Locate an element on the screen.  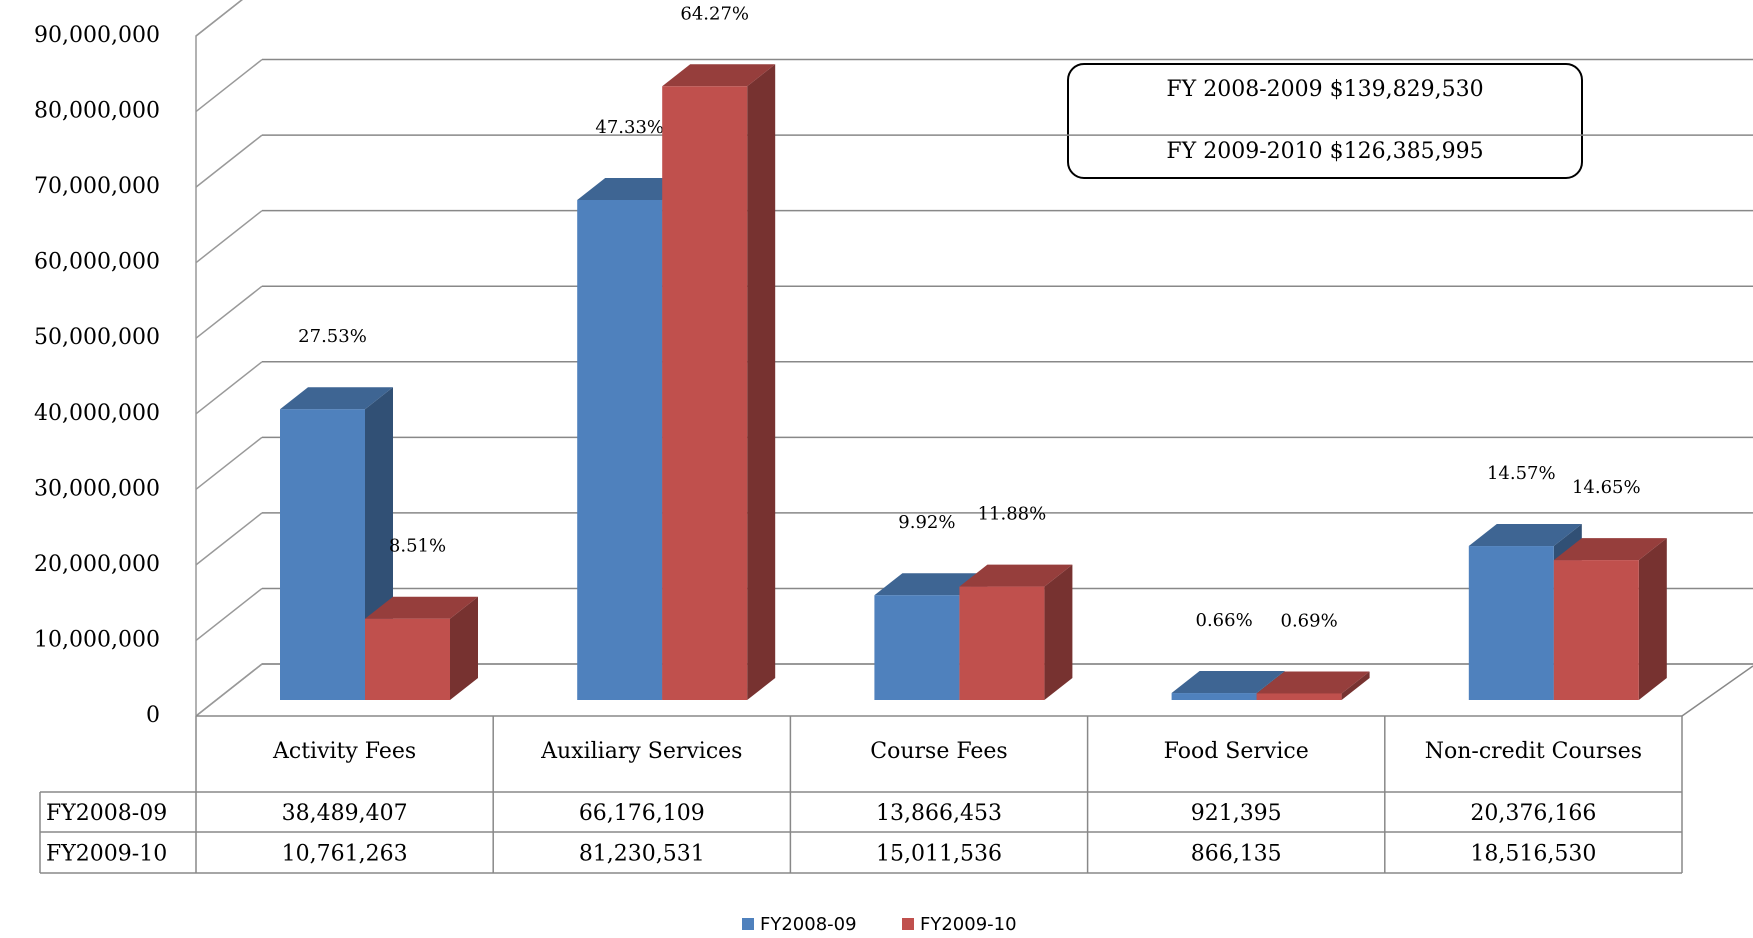
y-tick-label: 10,000,000 is located at coordinates (97, 639).